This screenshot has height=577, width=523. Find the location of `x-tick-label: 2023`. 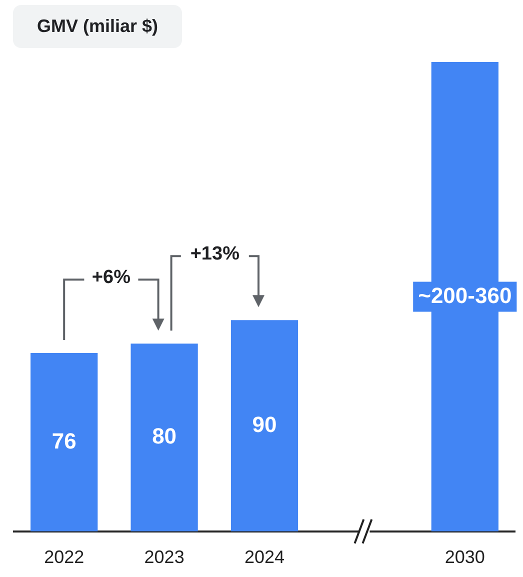

x-tick-label: 2023 is located at coordinates (164, 557).